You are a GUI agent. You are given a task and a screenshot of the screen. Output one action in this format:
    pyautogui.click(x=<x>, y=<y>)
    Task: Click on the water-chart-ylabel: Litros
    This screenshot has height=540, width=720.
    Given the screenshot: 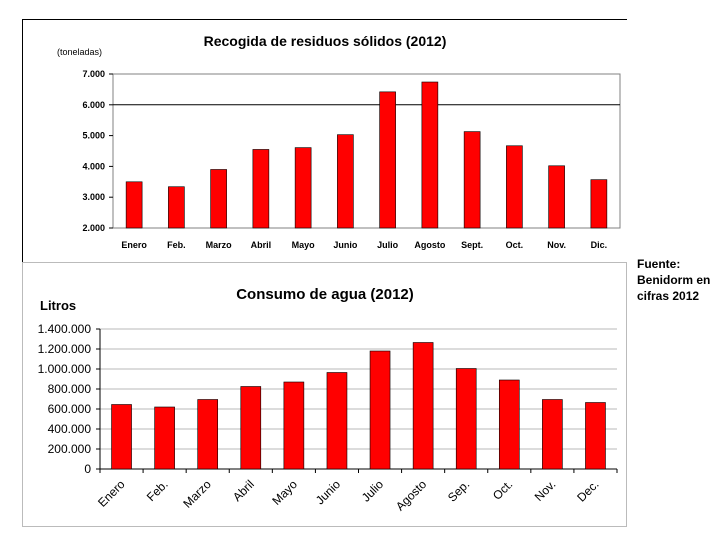 What is the action you would take?
    pyautogui.click(x=58, y=305)
    